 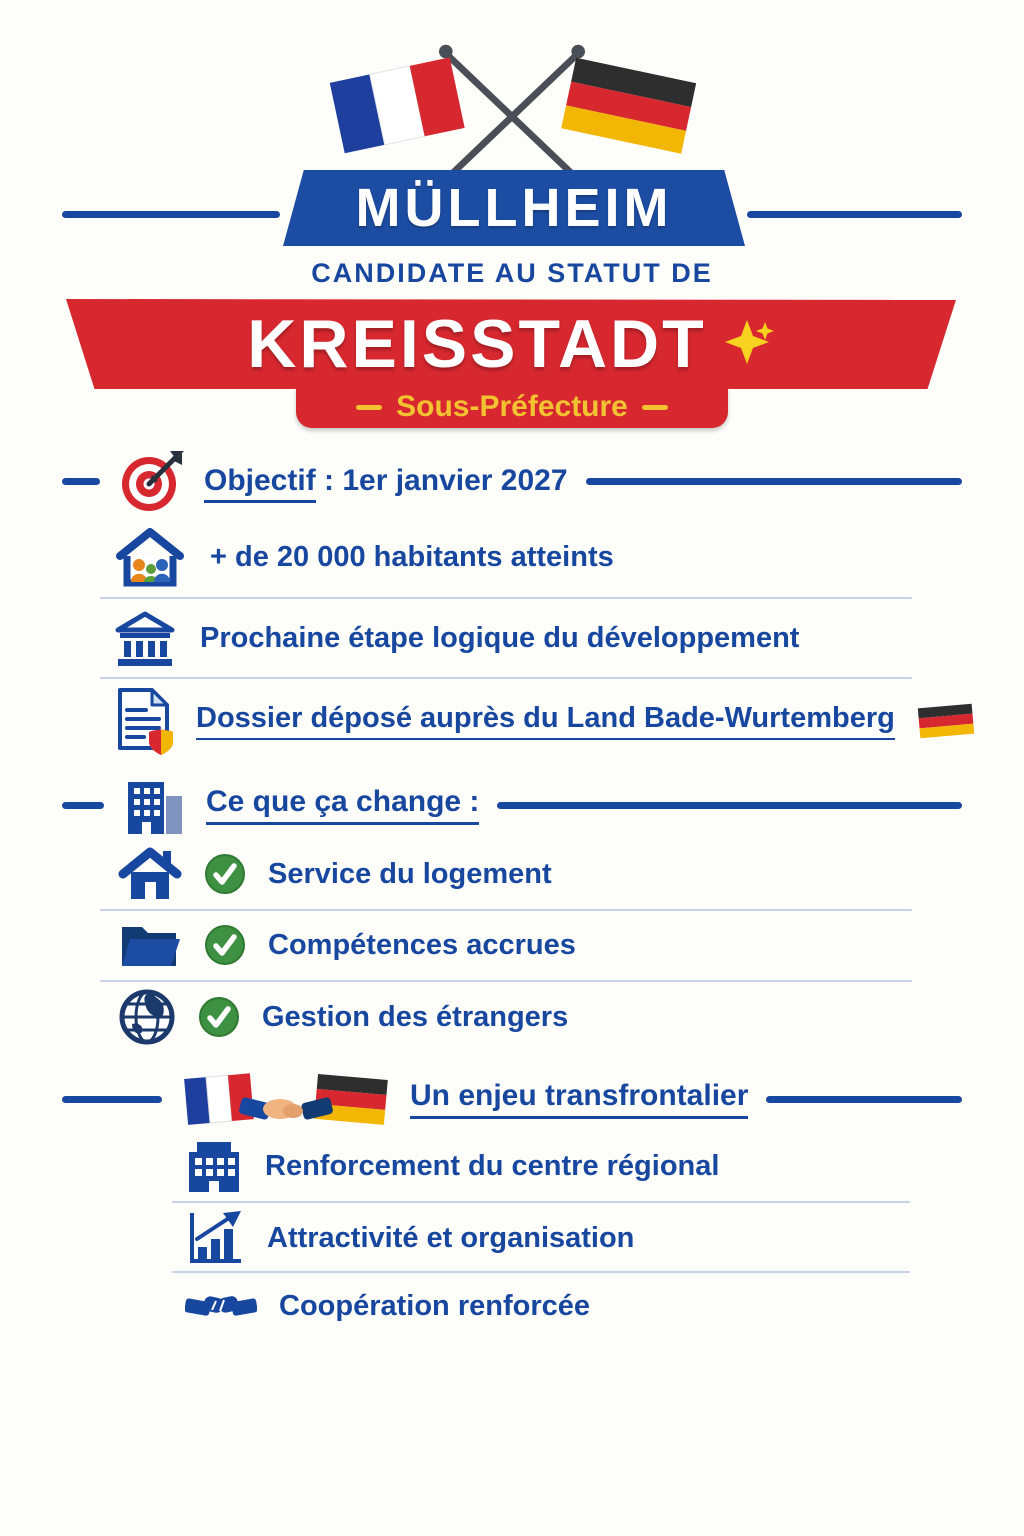 What do you see at coordinates (147, 1017) in the screenshot?
I see `globe-icon` at bounding box center [147, 1017].